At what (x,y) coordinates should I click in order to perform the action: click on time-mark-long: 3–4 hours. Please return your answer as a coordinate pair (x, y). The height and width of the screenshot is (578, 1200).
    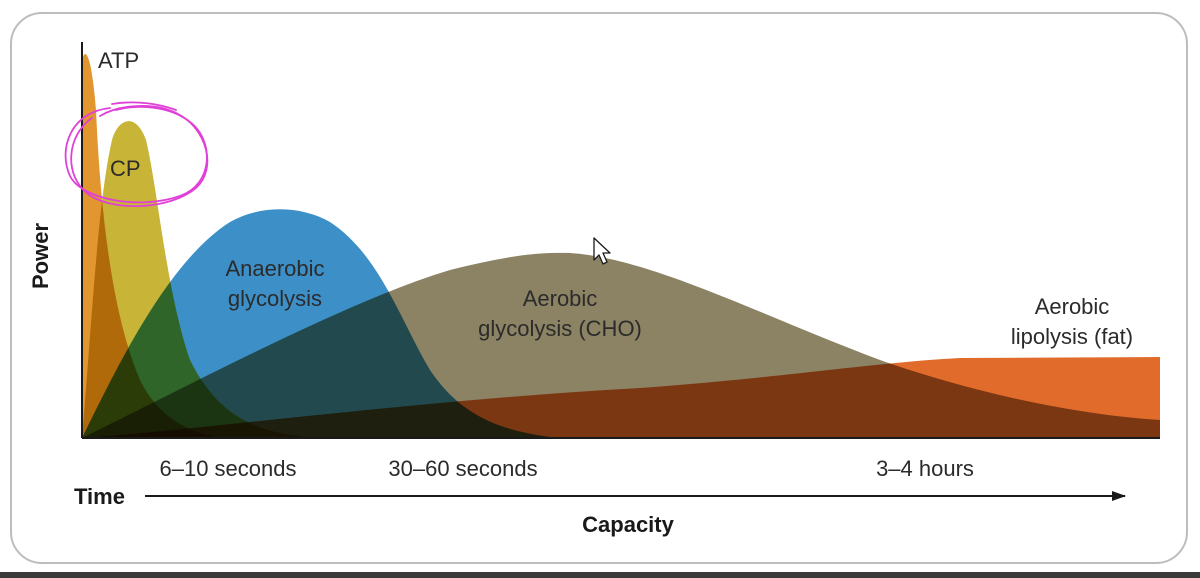
    Looking at the image, I should click on (925, 468).